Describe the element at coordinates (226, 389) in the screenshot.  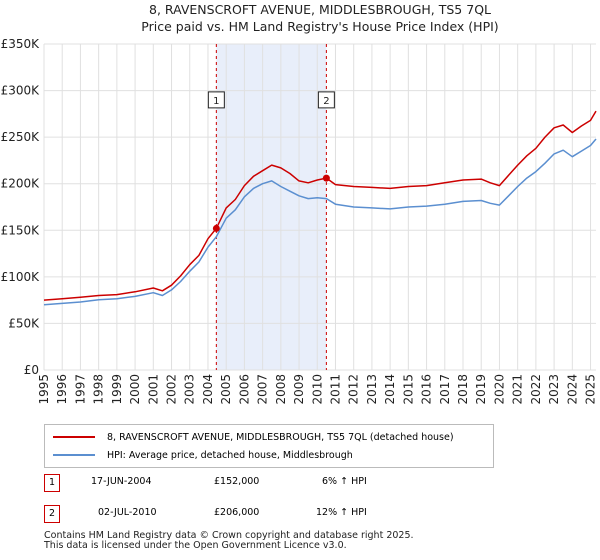
I see `x-tick-label: 2005` at that location.